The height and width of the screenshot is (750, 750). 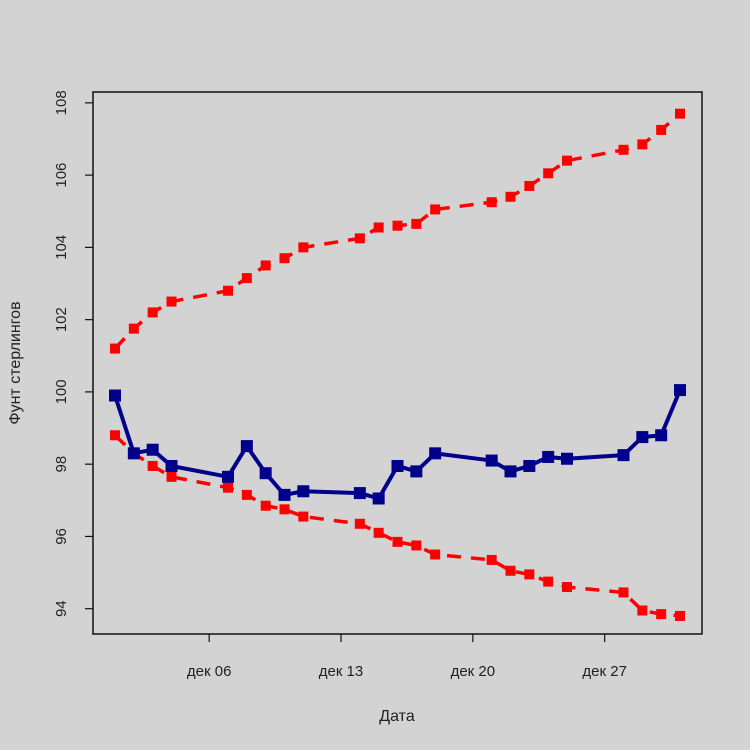 I want to click on y-tick-label: 94, so click(x=61, y=608).